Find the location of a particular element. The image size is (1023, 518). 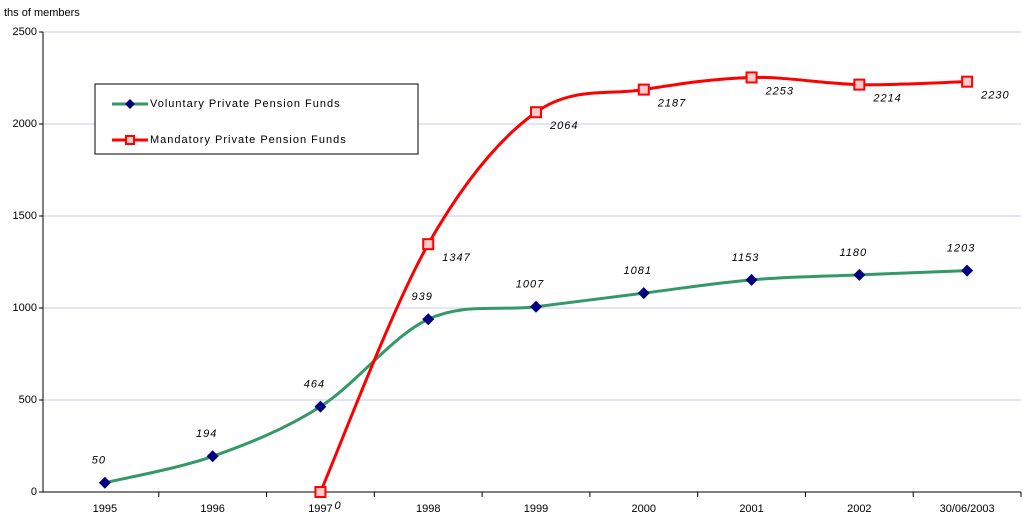

legend-label: Mandatory Private Pension Funds is located at coordinates (248, 140).